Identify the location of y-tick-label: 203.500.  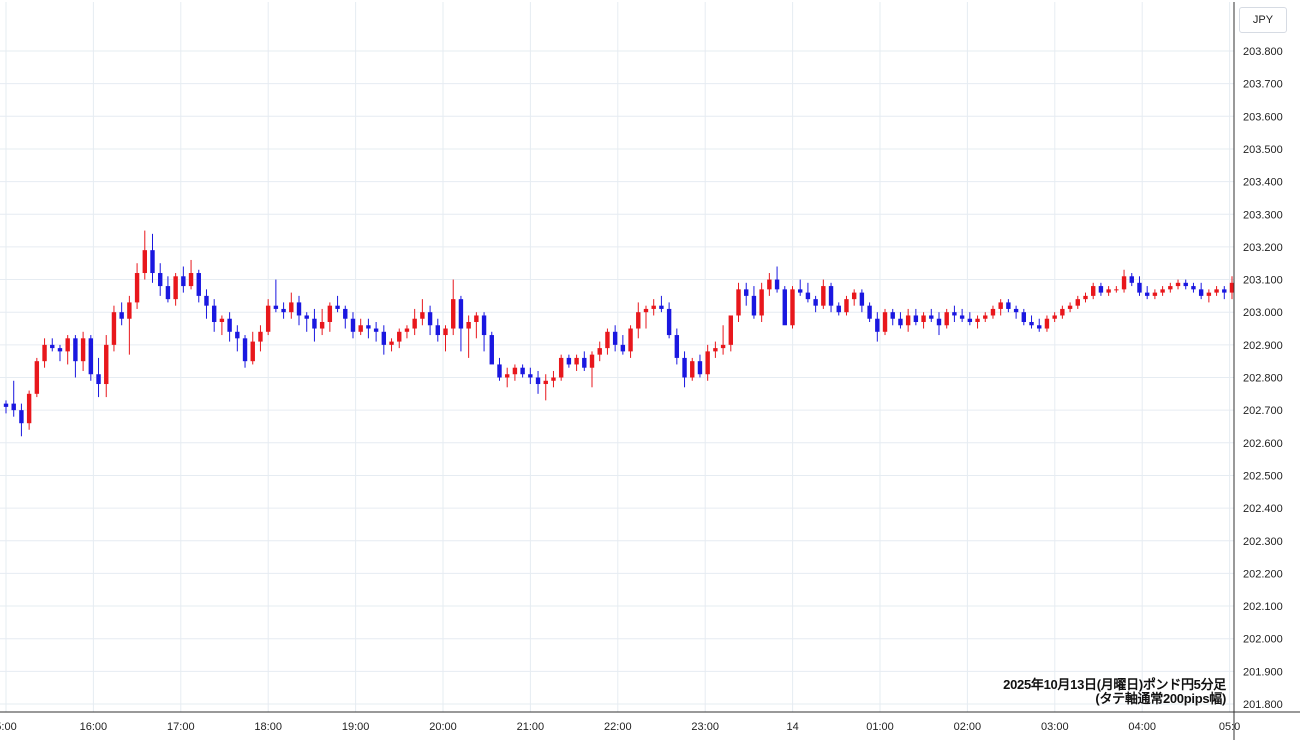
(1263, 150).